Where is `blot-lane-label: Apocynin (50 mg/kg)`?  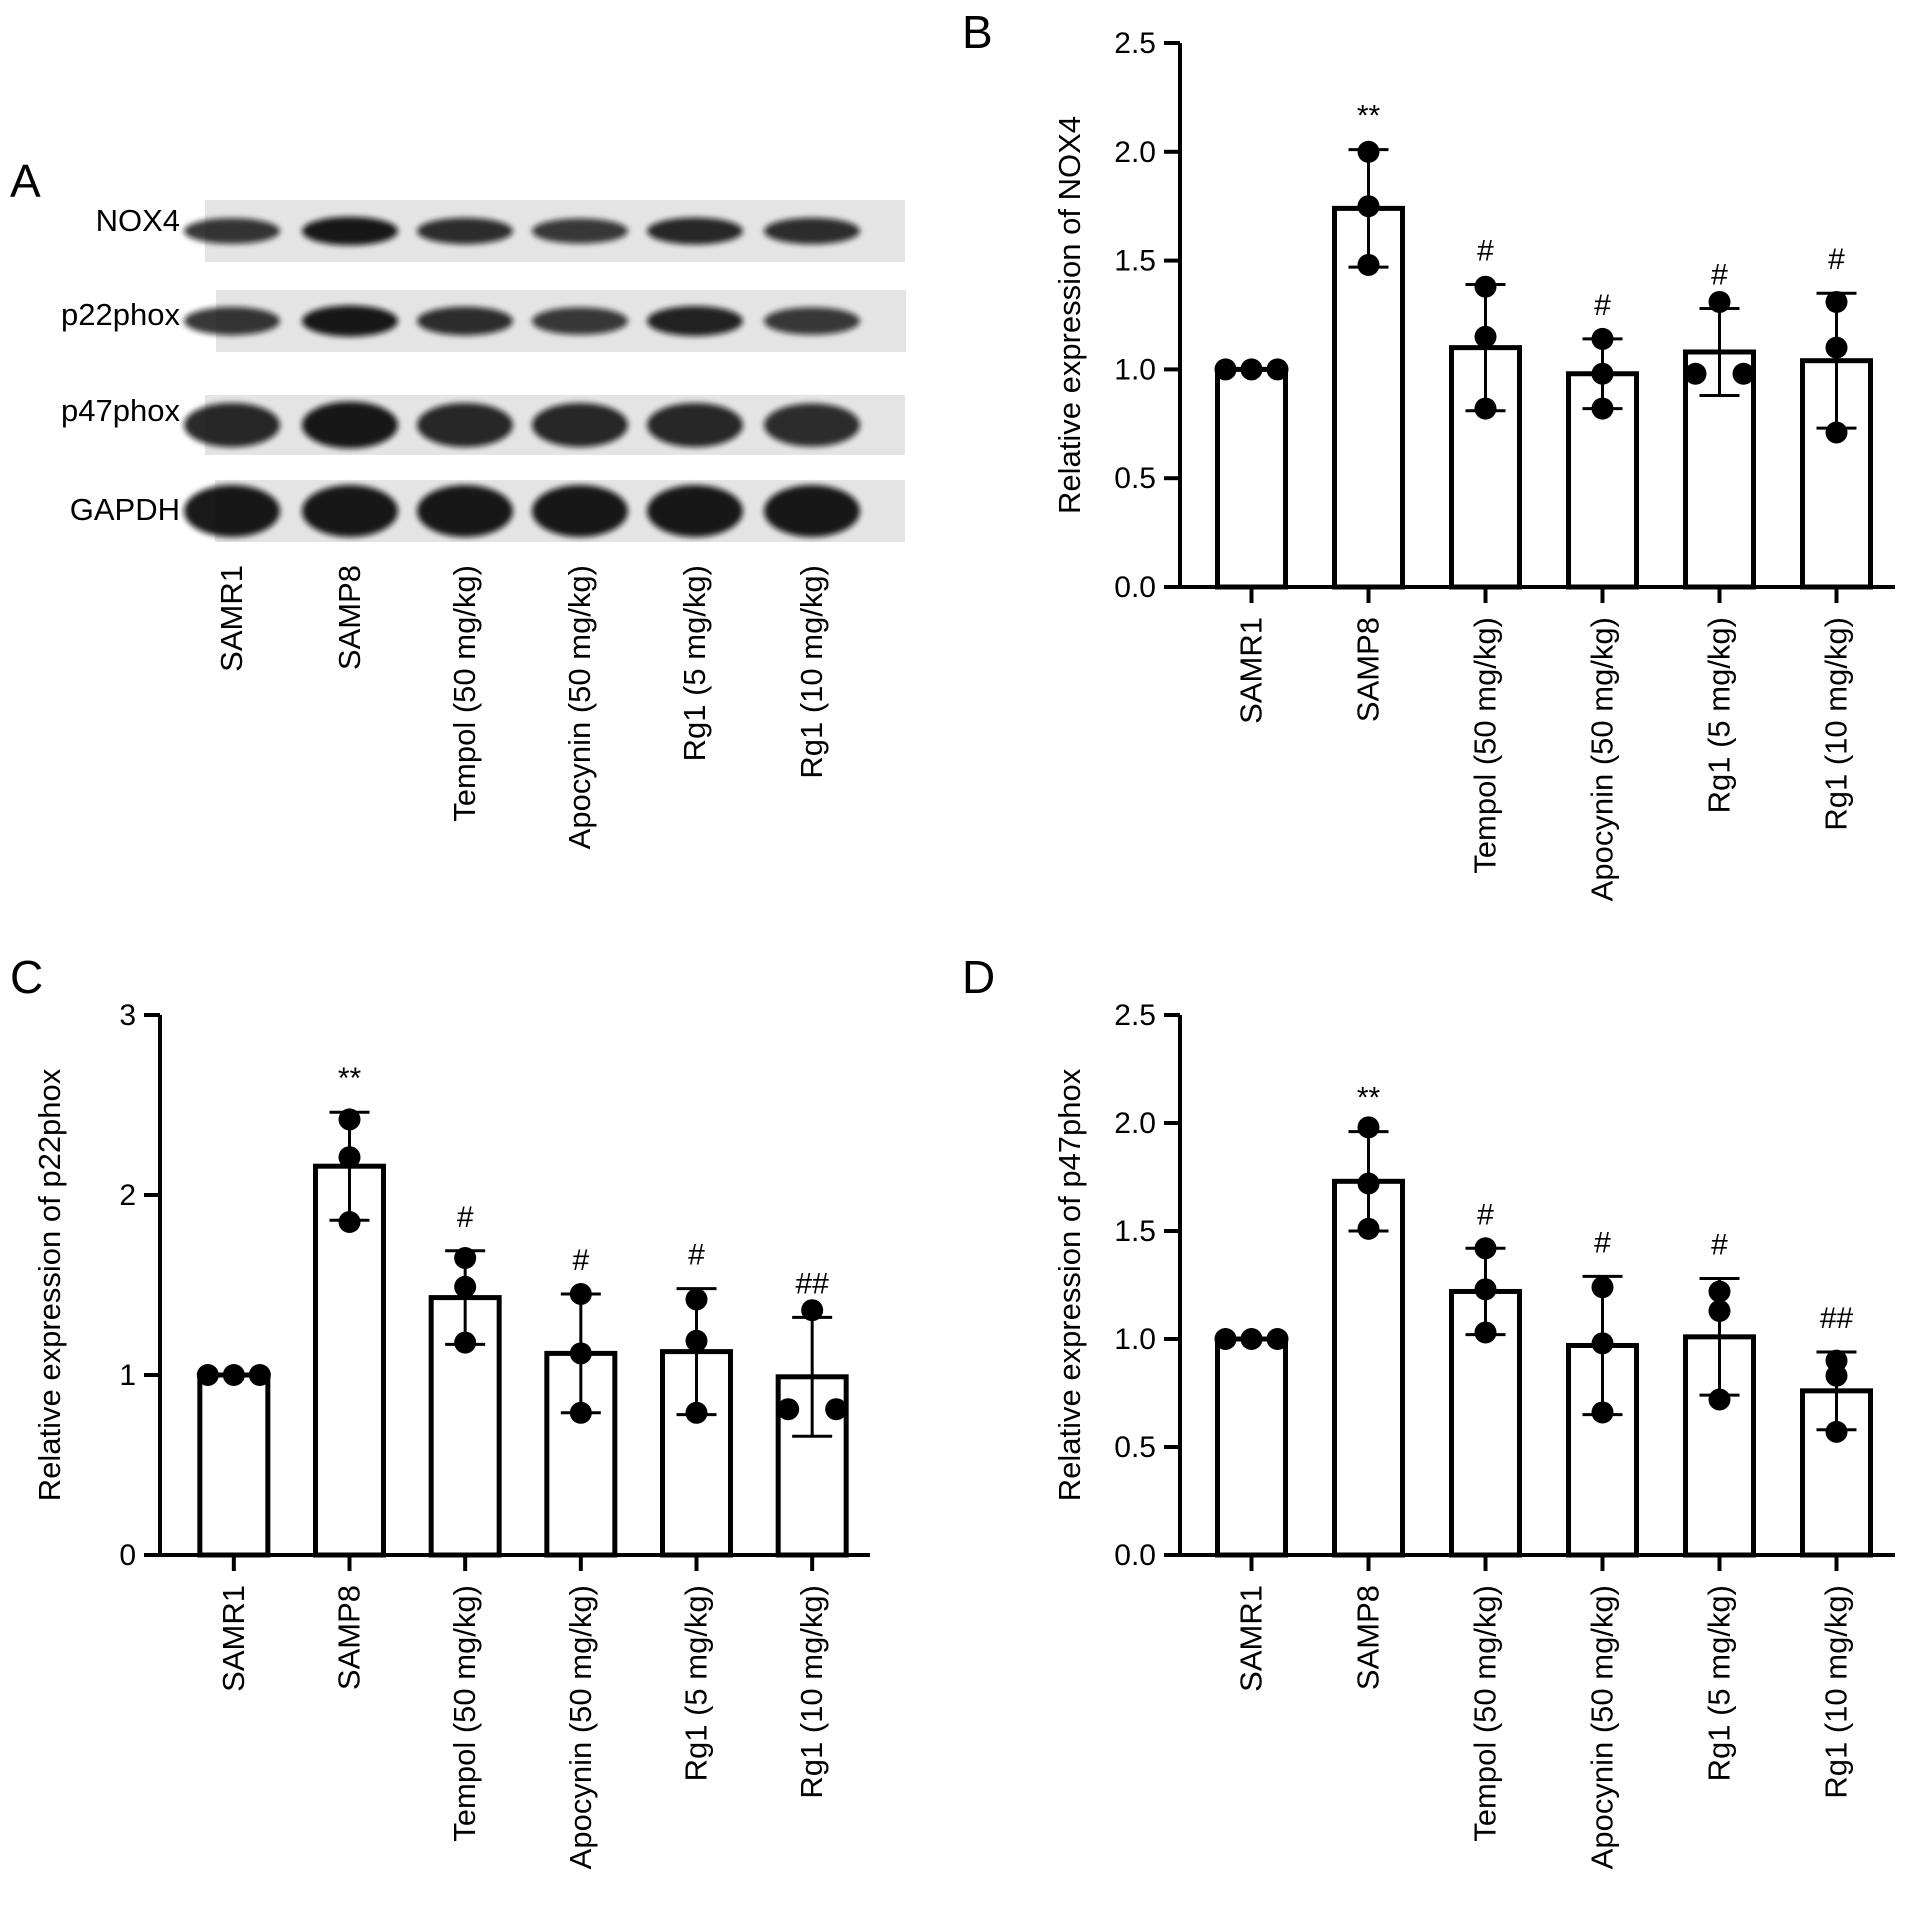 blot-lane-label: Apocynin (50 mg/kg) is located at coordinates (579, 707).